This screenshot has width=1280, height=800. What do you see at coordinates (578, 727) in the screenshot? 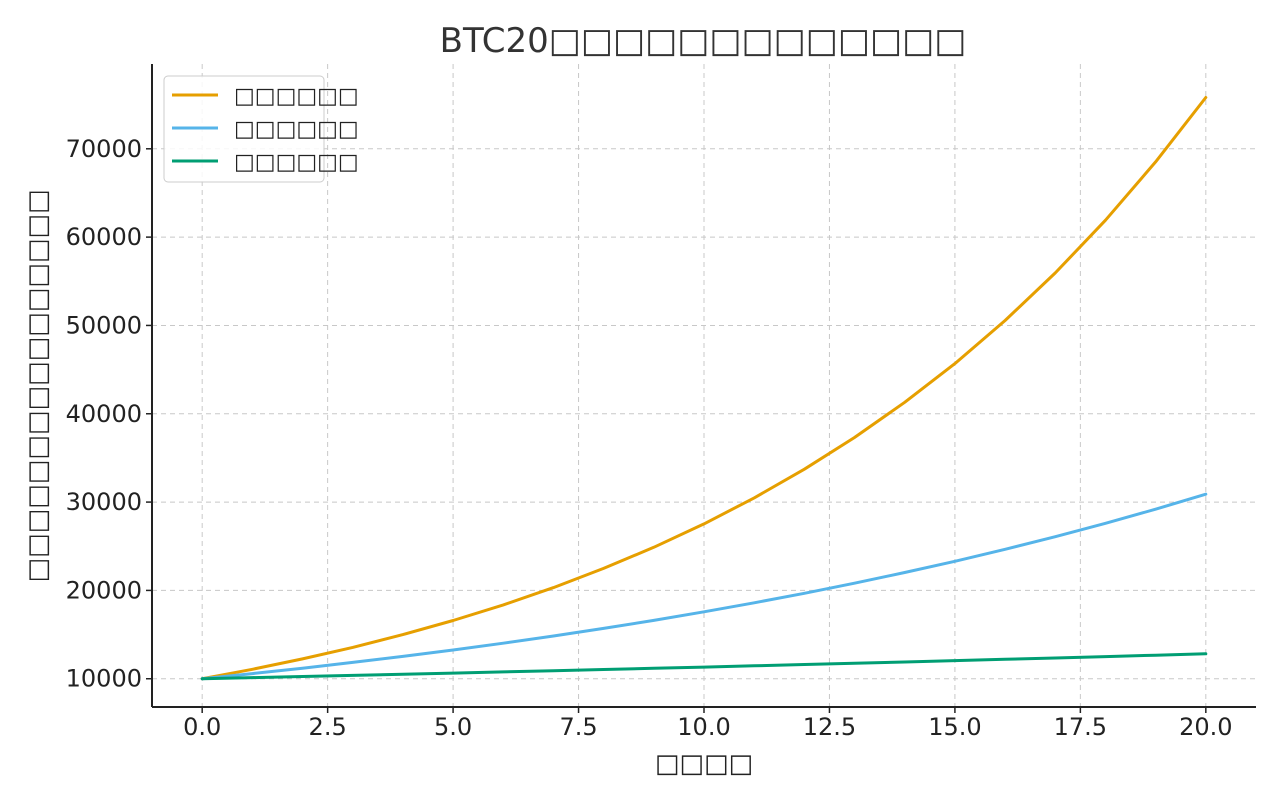
I see `x-tick-label: 7.5` at bounding box center [578, 727].